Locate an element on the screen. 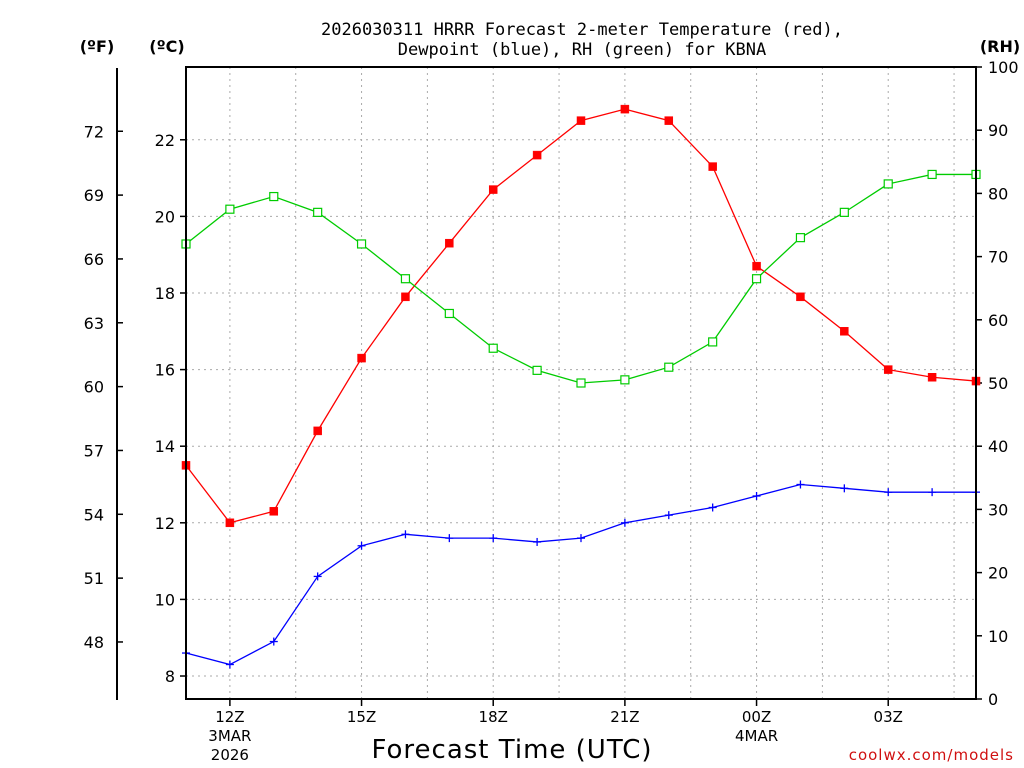 The width and height of the screenshot is (1024, 768). rh-tick-label: 100 is located at coordinates (1003, 67).